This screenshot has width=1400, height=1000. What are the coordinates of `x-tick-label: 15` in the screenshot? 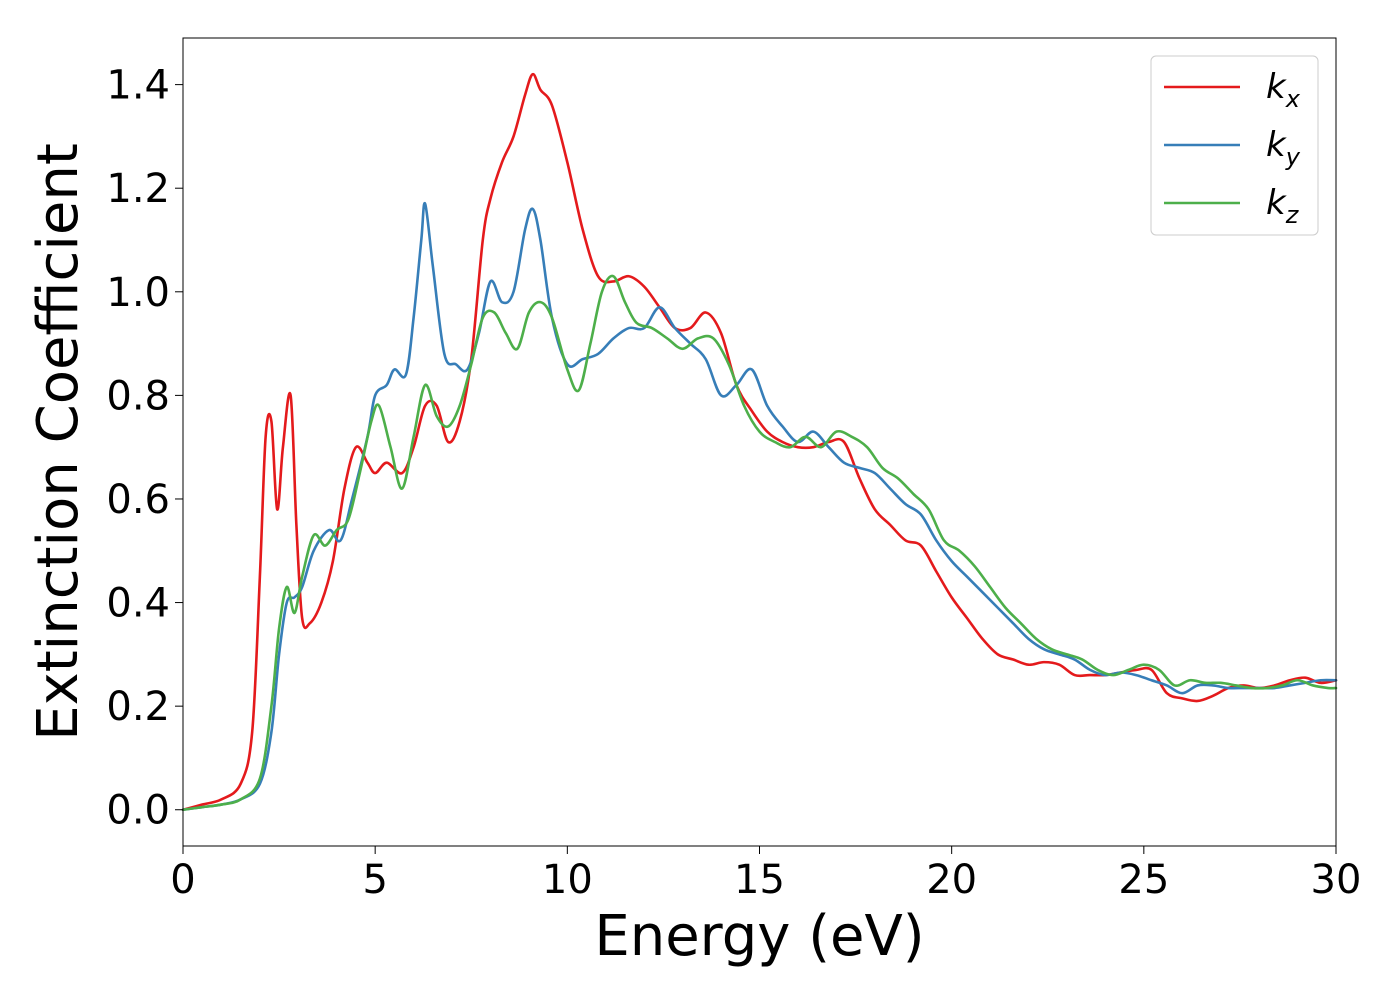 It's located at (759, 880).